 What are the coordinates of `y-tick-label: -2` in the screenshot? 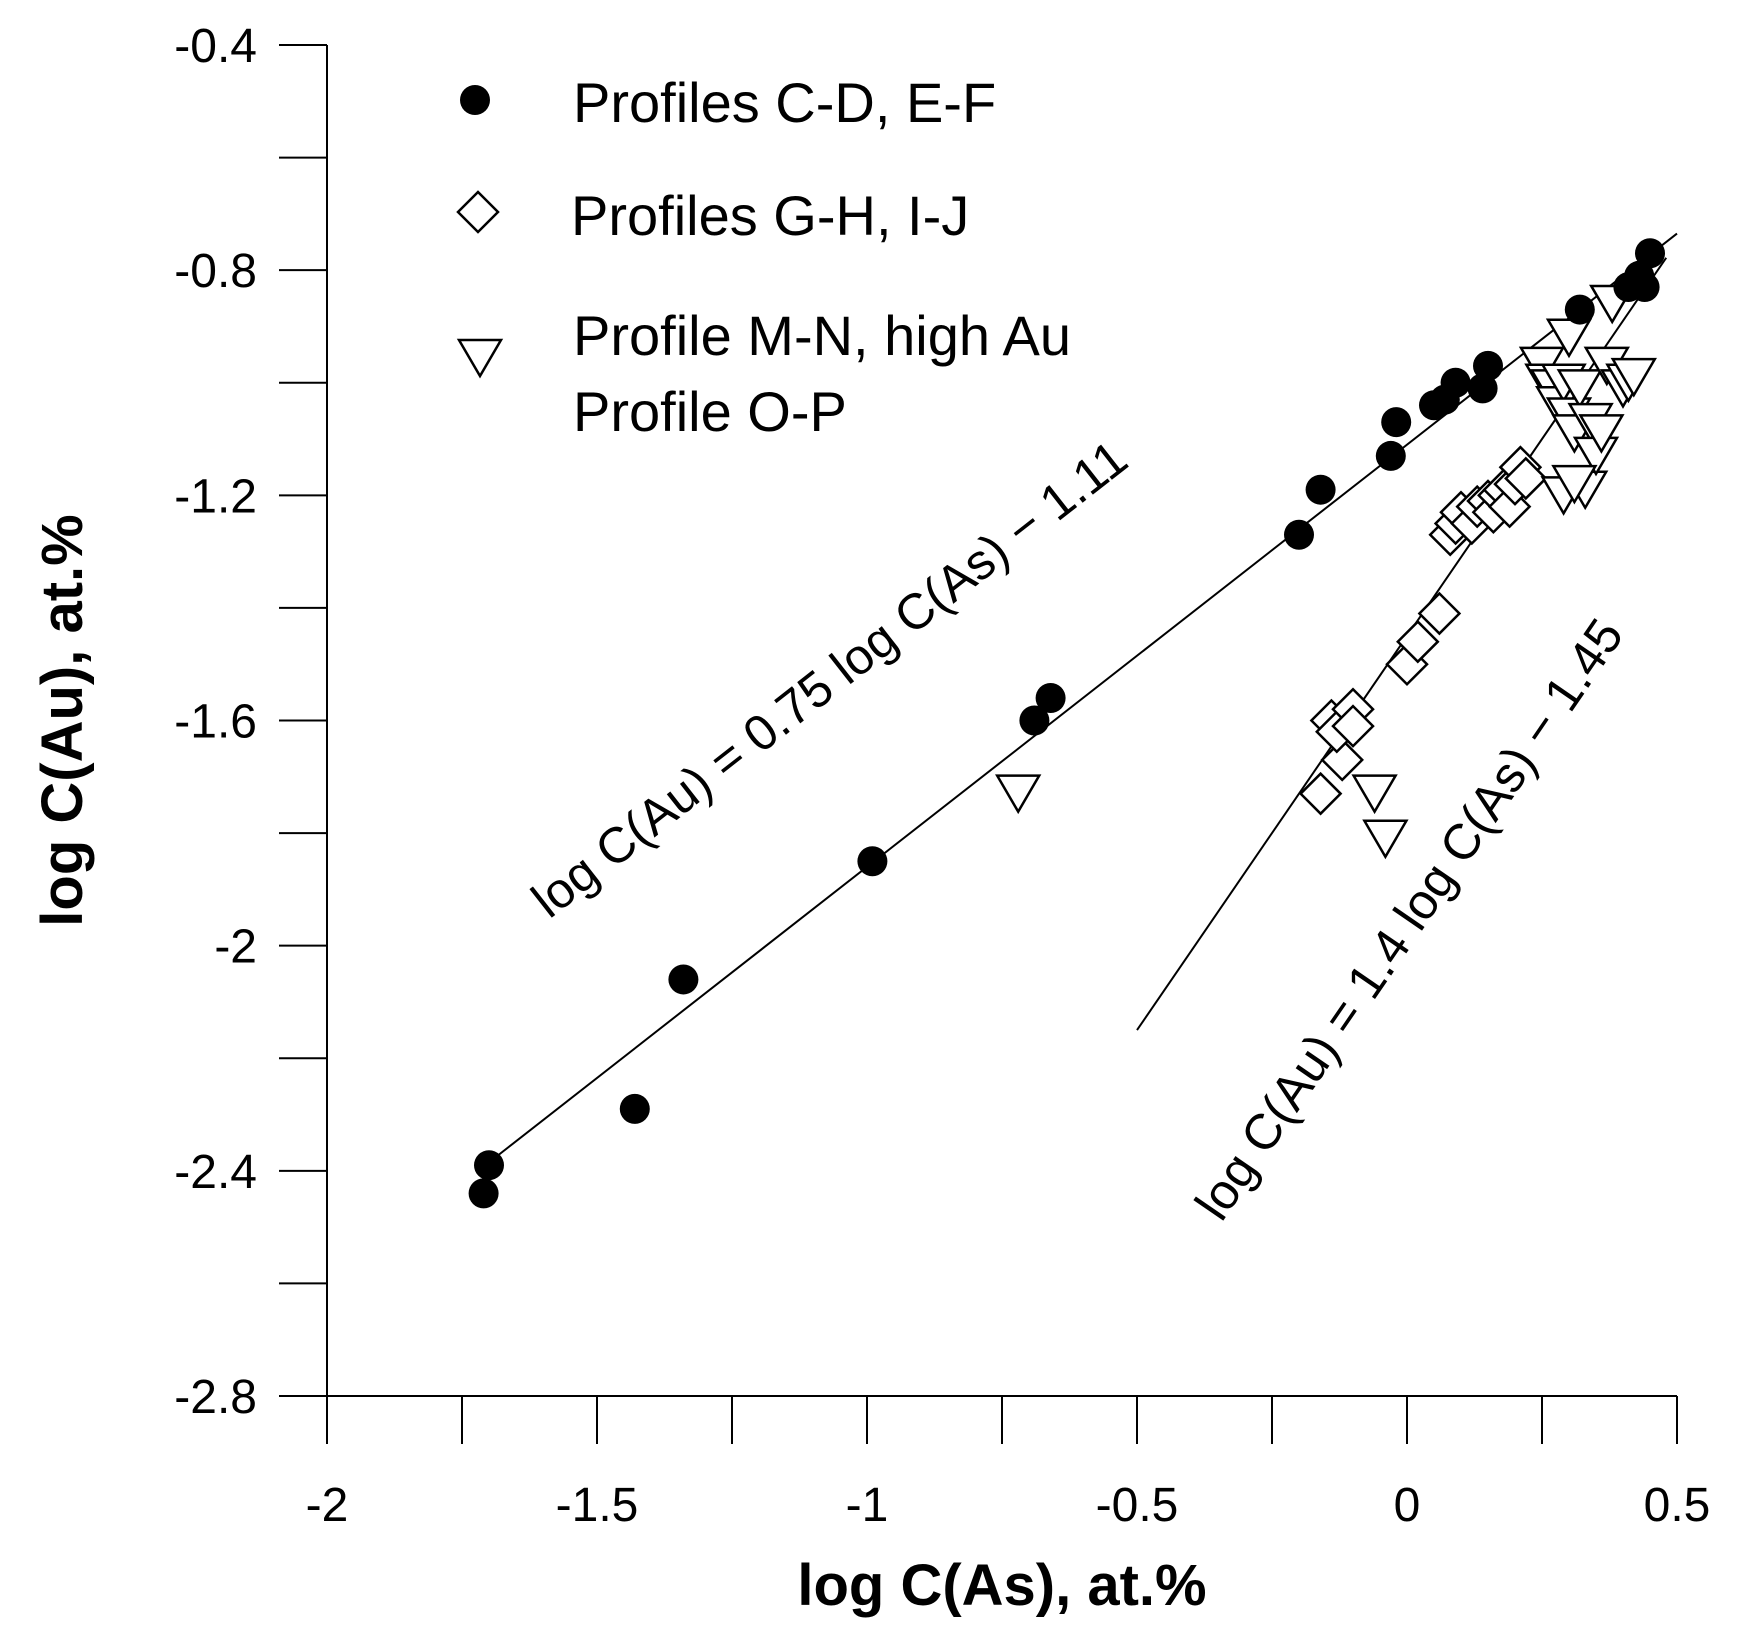 It's located at (235, 947).